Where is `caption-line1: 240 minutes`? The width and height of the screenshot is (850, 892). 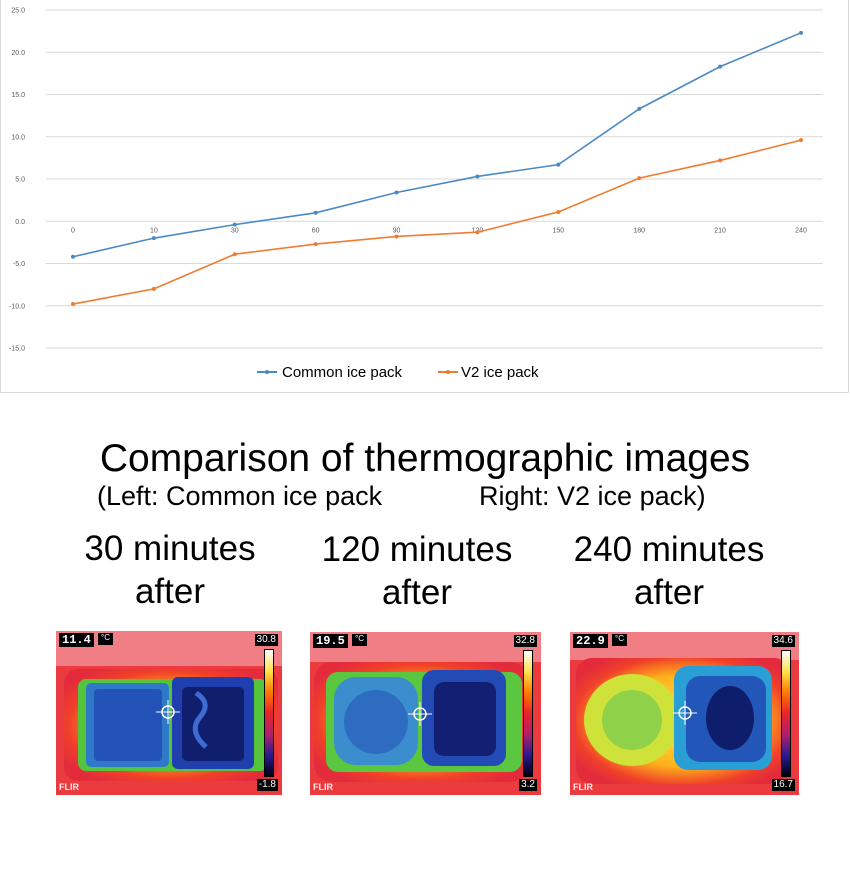
caption-line1: 240 minutes is located at coordinates (669, 549).